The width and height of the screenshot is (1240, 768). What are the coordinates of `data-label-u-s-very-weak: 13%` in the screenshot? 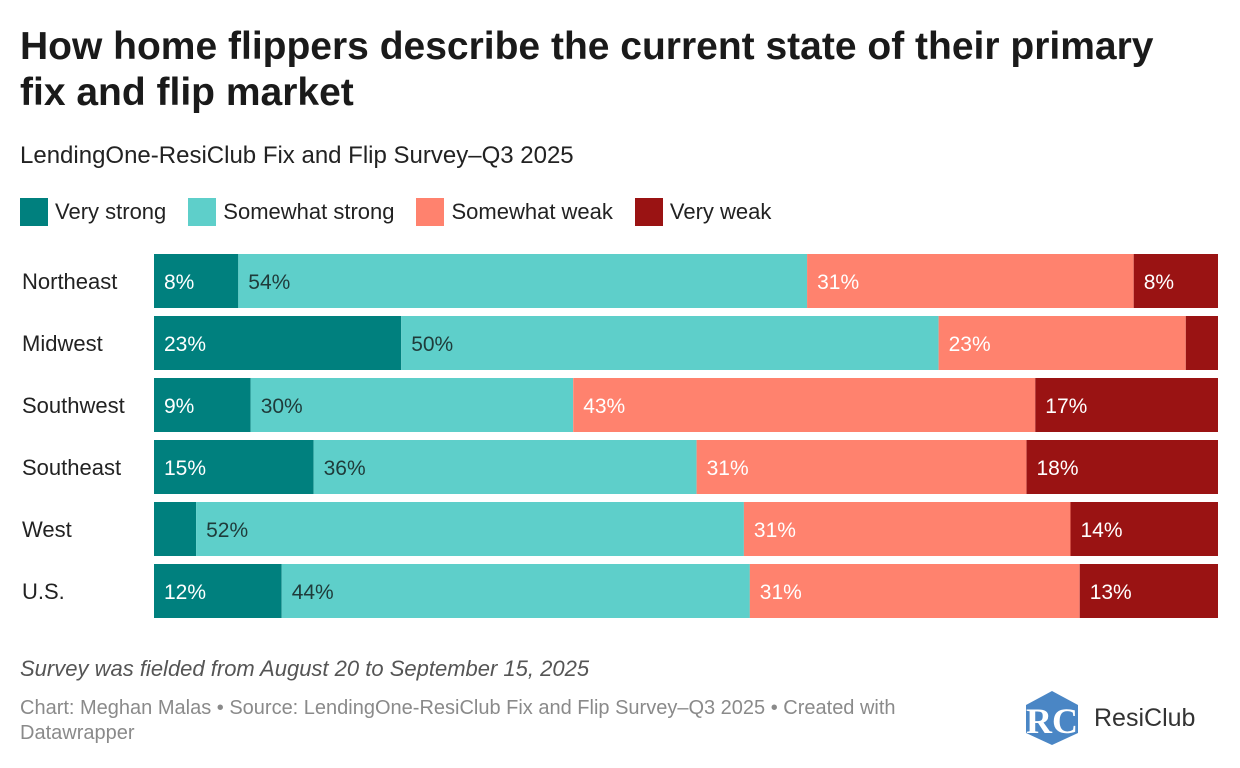 It's located at (1111, 592).